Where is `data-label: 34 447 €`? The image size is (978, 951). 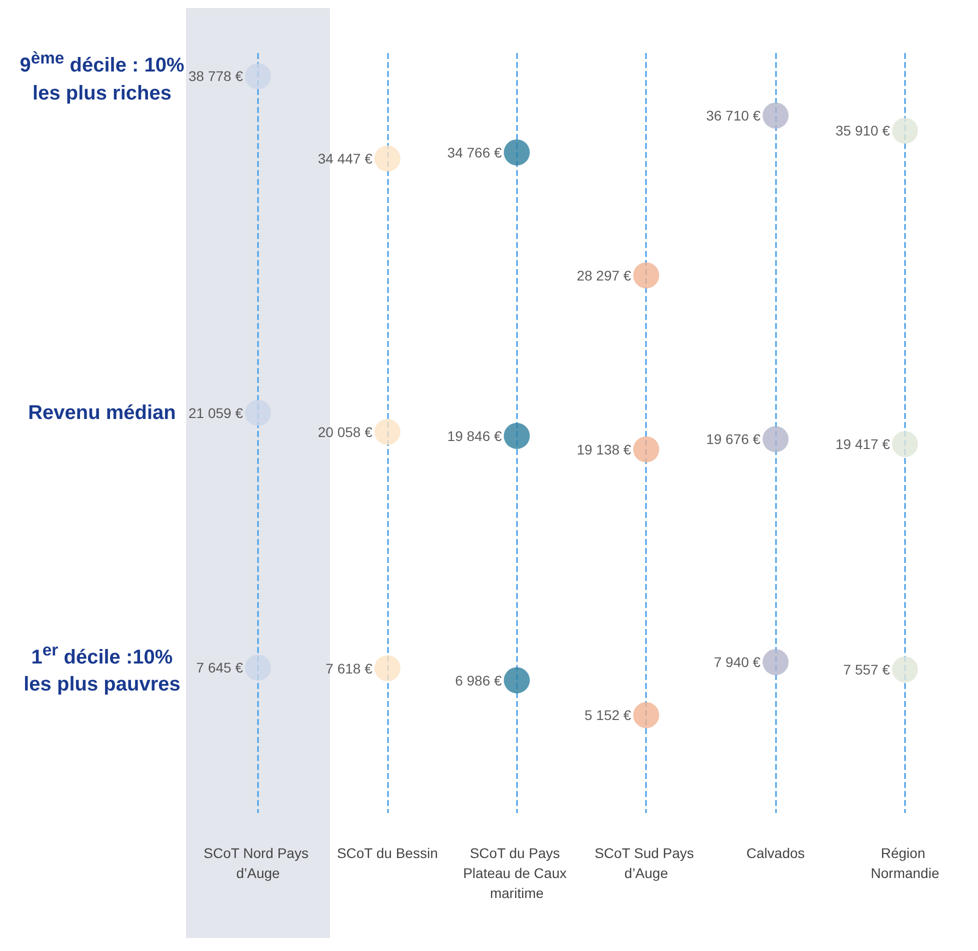 data-label: 34 447 € is located at coordinates (345, 158).